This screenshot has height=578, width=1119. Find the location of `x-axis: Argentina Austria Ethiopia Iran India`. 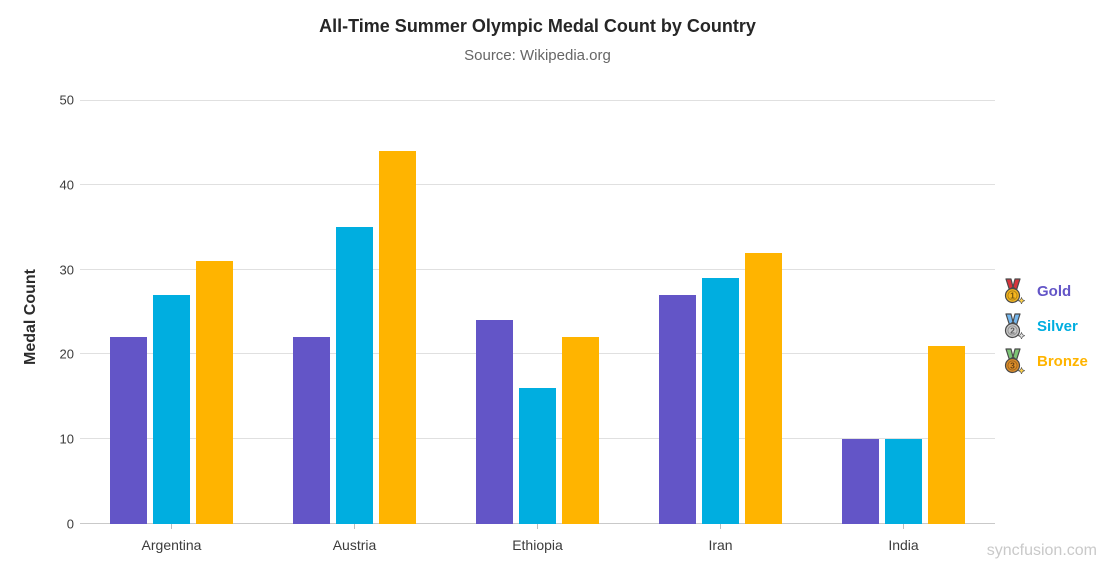

x-axis: Argentina Austria Ethiopia Iran India is located at coordinates (537, 546).